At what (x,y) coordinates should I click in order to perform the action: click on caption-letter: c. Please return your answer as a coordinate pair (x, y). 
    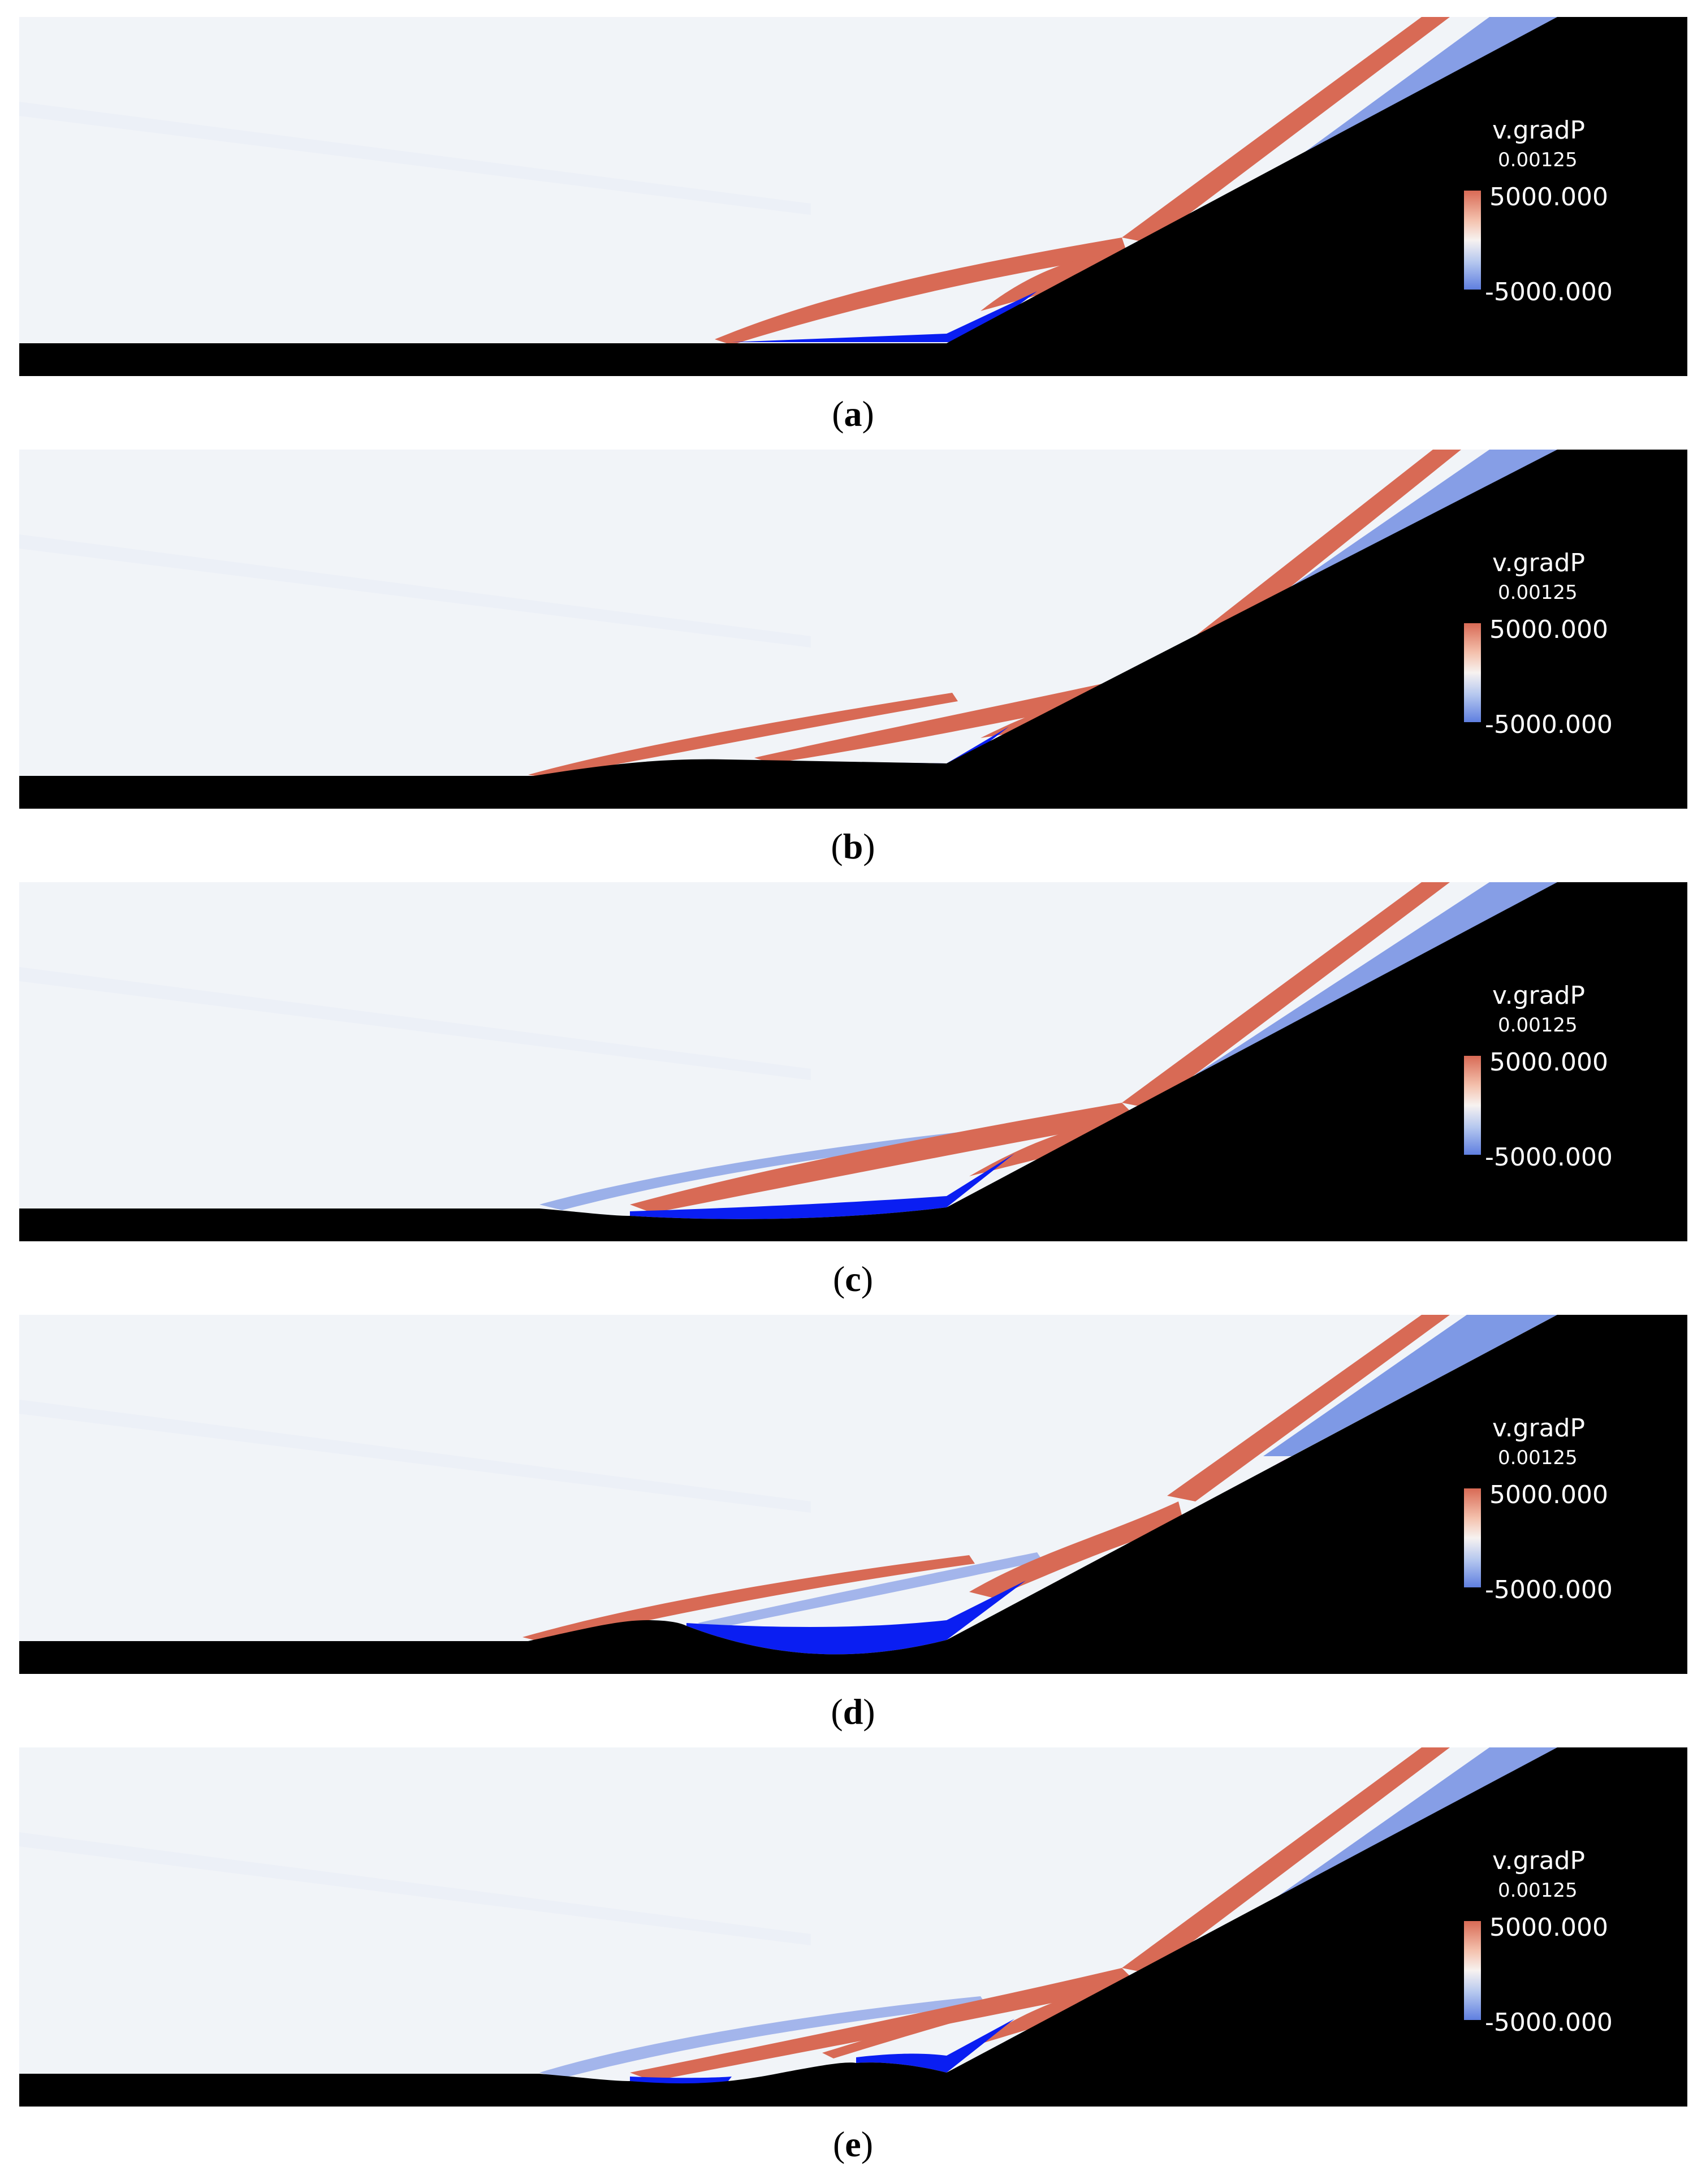
    Looking at the image, I should click on (853, 1279).